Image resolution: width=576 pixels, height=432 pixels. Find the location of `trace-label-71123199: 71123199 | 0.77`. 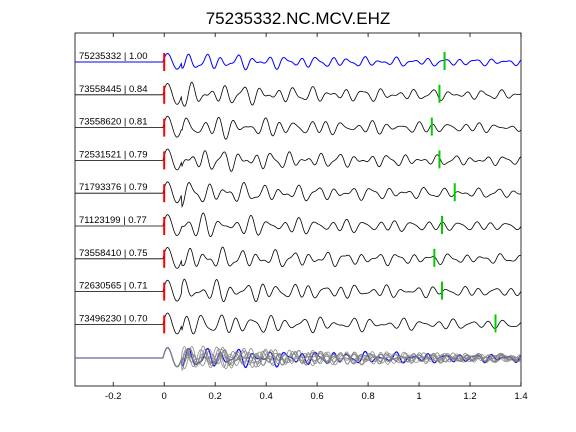

trace-label-71123199: 71123199 | 0.77 is located at coordinates (113, 220).